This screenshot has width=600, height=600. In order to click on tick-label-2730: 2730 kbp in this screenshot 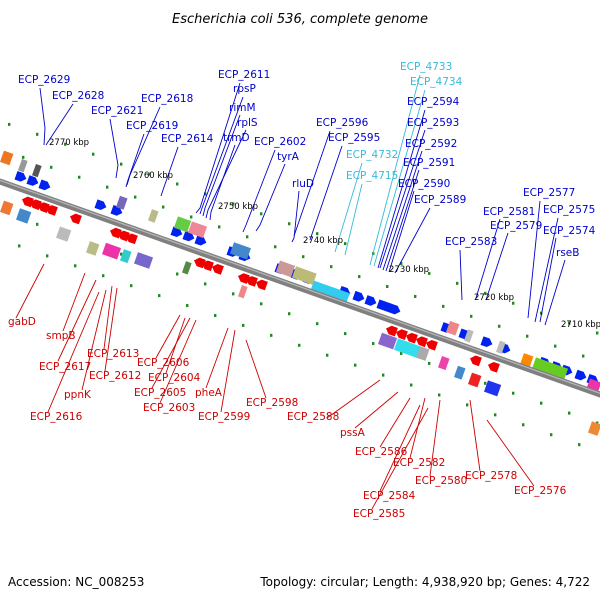, I will do `click(409, 270)`.